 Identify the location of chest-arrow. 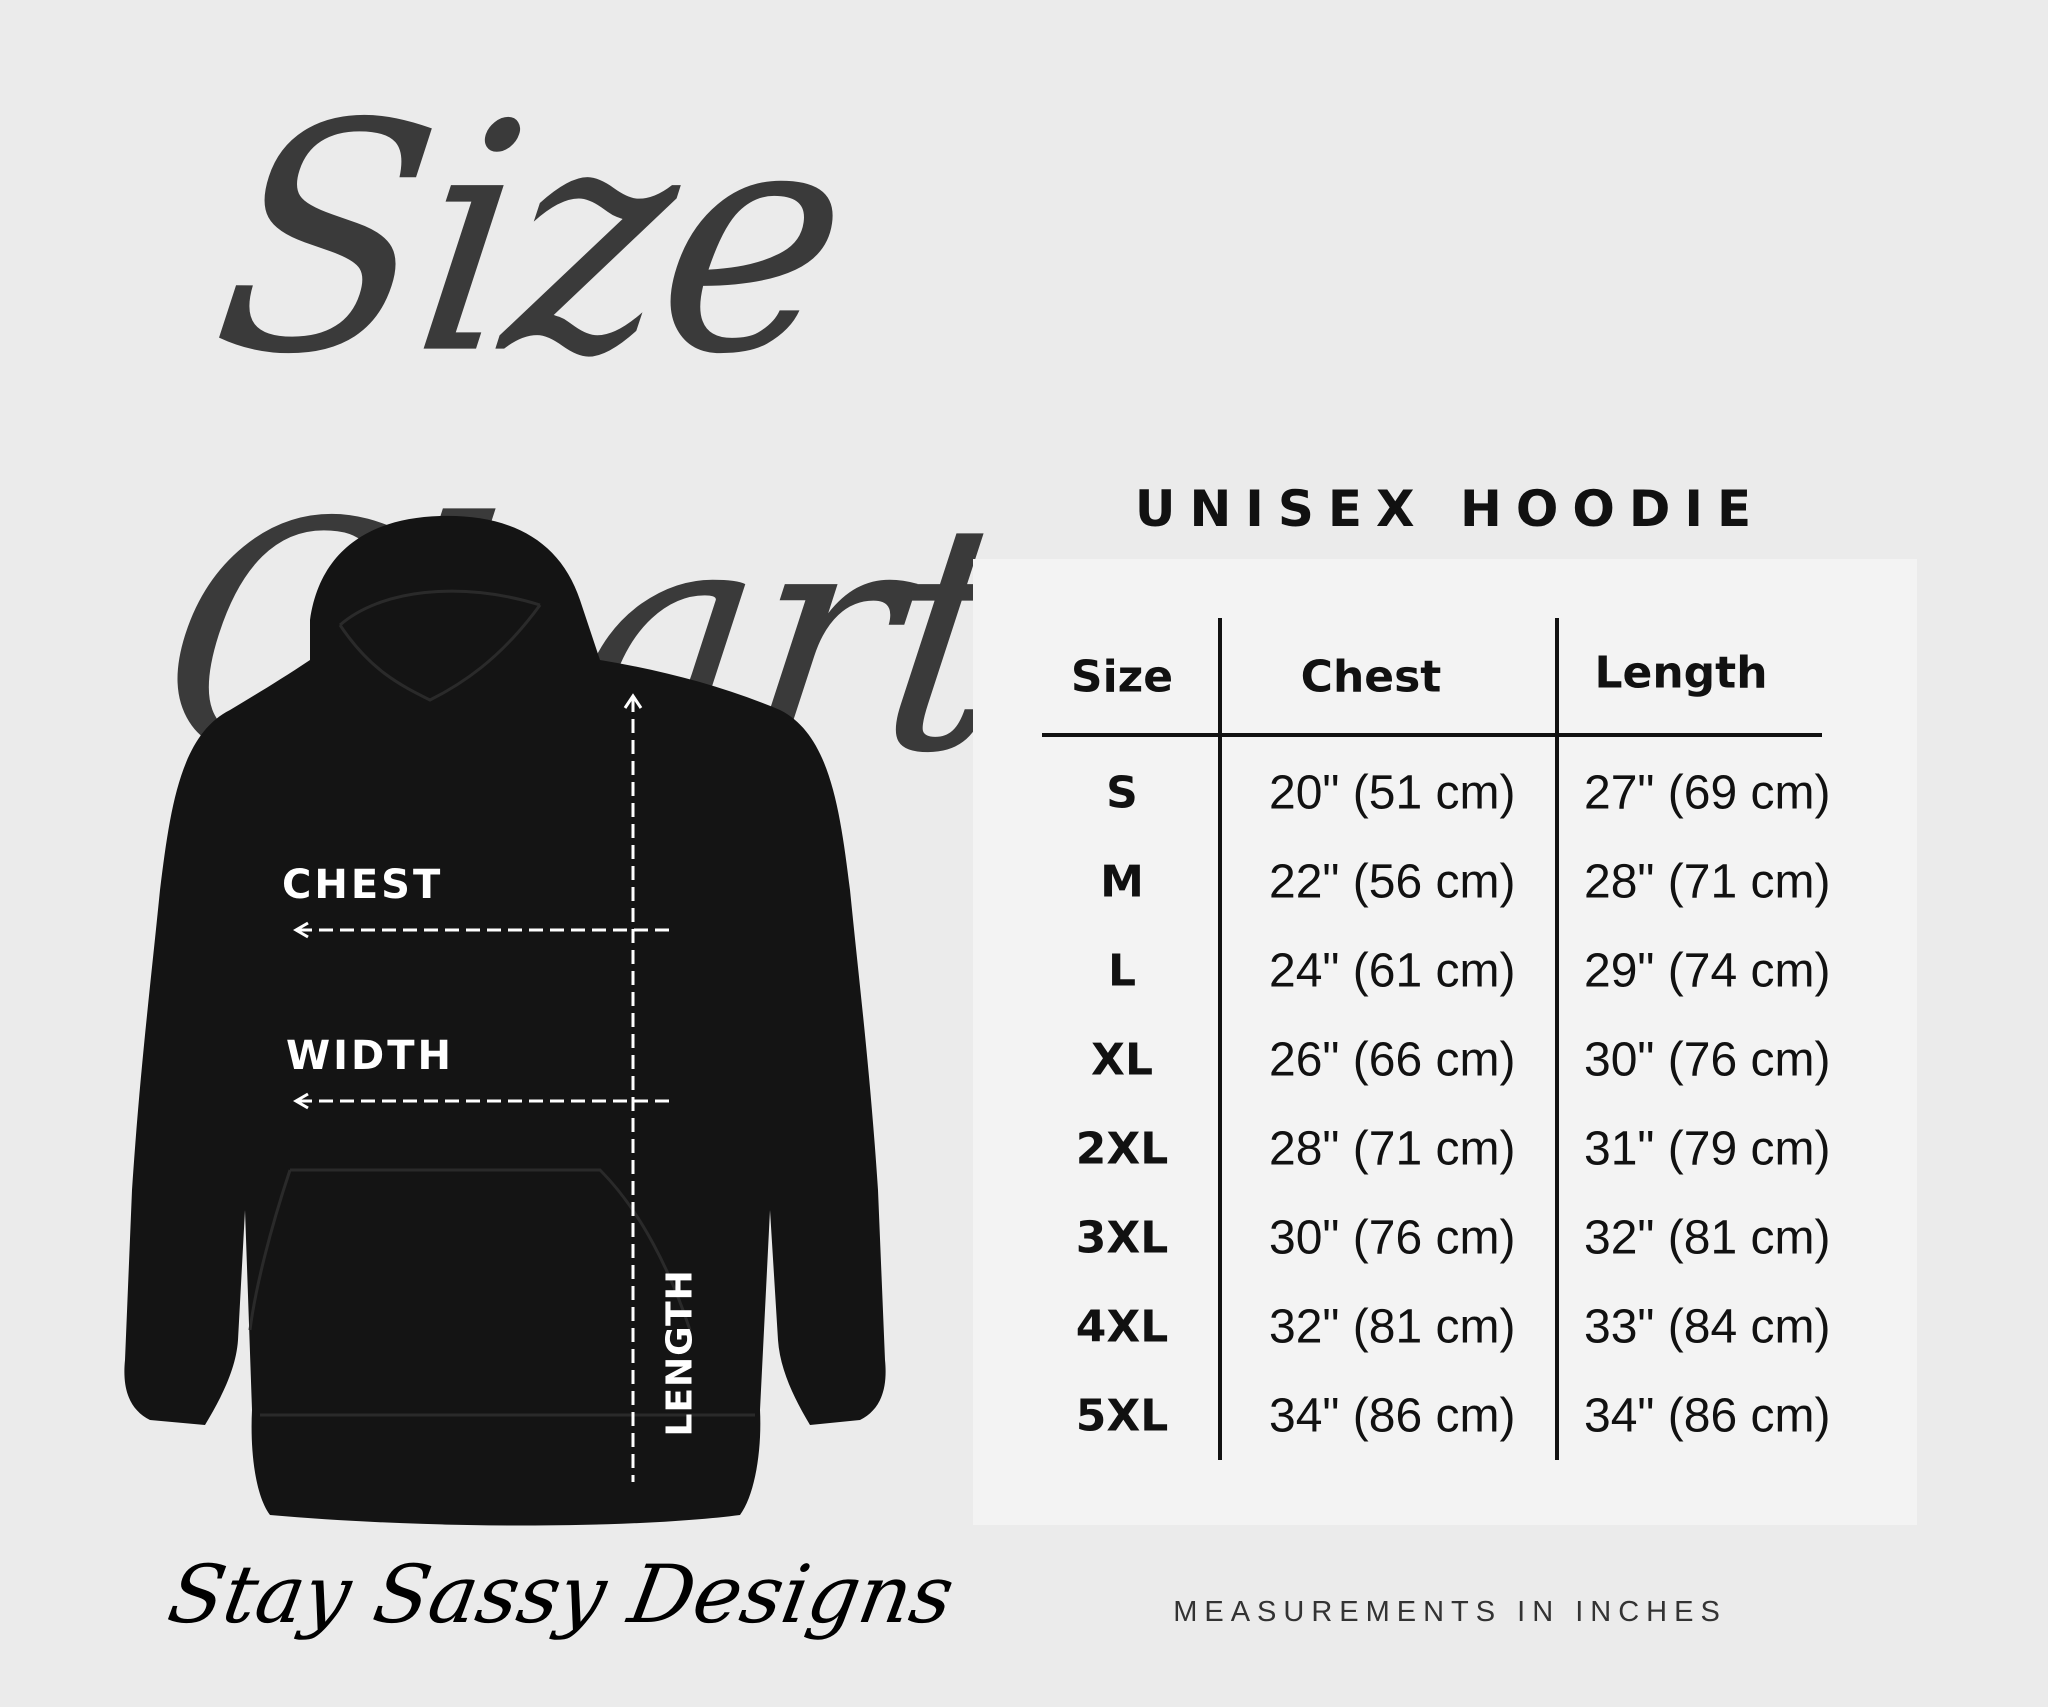
(483, 930).